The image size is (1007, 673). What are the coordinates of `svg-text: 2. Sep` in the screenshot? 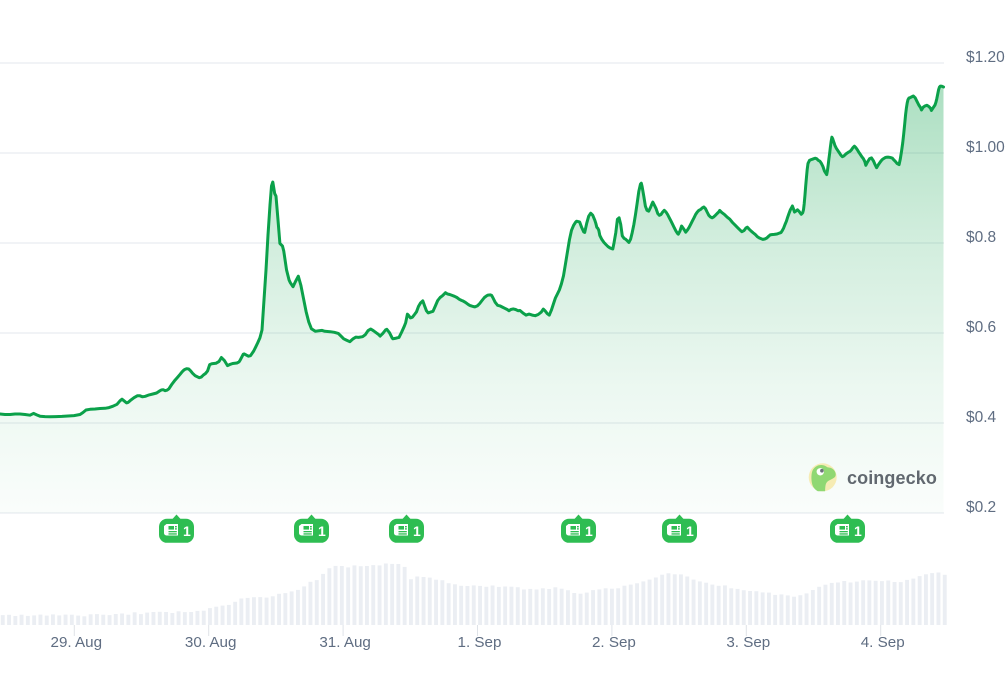 It's located at (614, 642).